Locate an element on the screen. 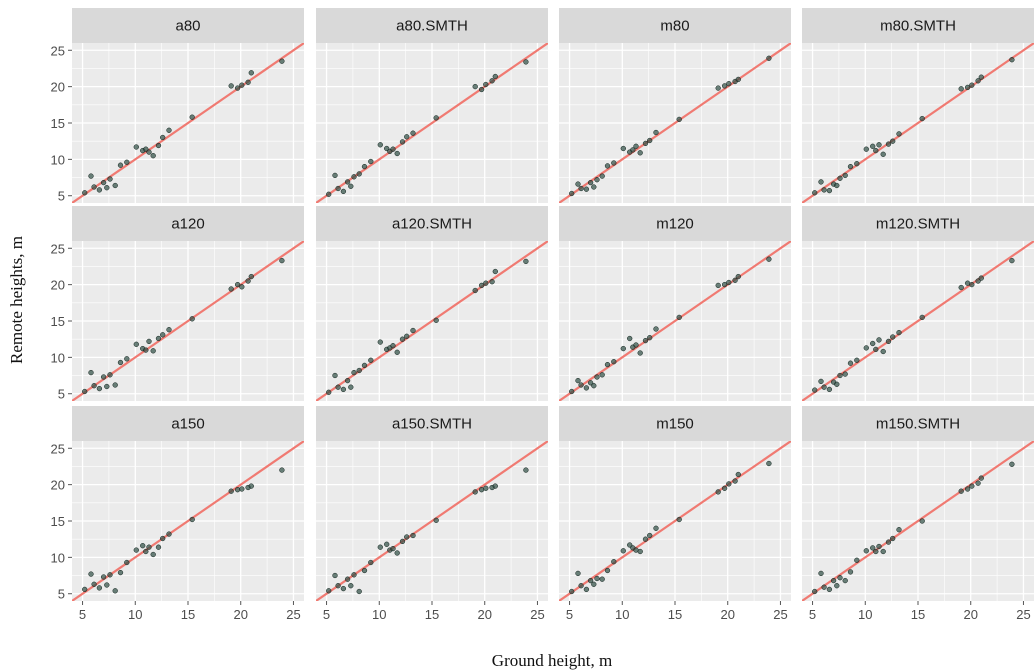  facet-strip-label: m80 is located at coordinates (674, 26).